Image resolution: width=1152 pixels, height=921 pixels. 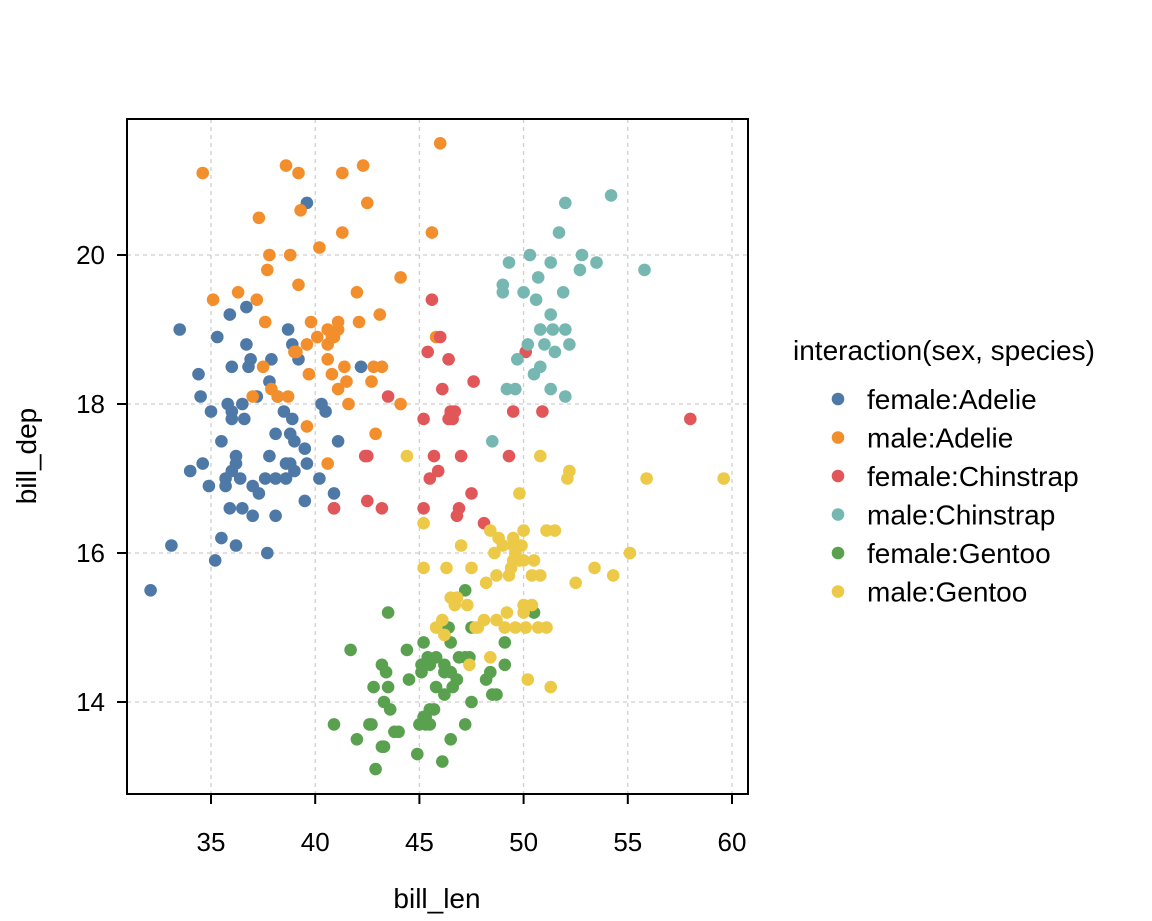 What do you see at coordinates (732, 842) in the screenshot?
I see `x-tick-label: 60` at bounding box center [732, 842].